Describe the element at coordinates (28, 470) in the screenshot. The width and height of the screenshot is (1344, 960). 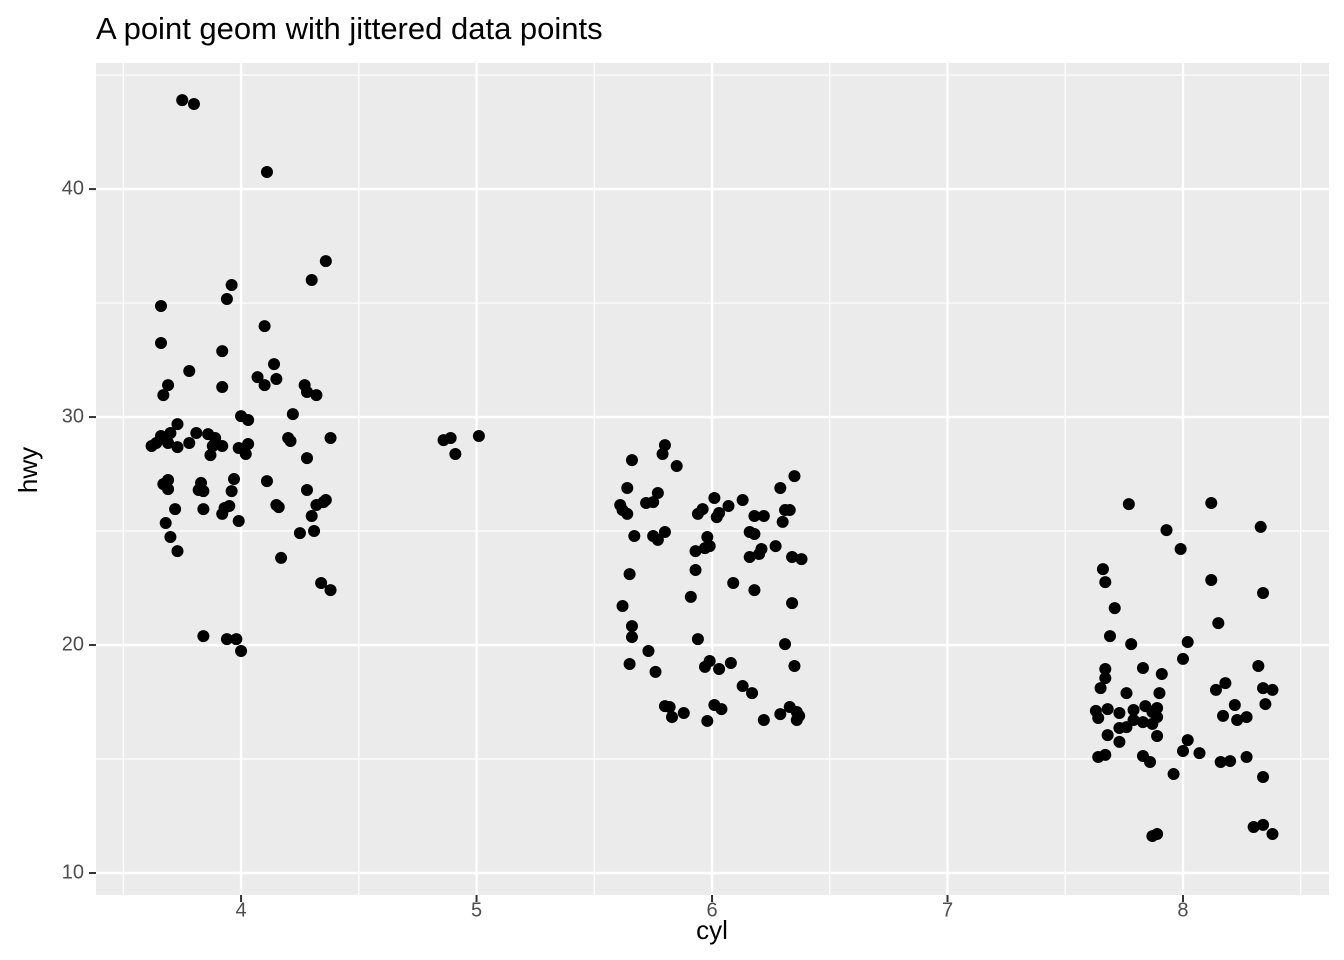
I see `y-axis-title: hwy` at that location.